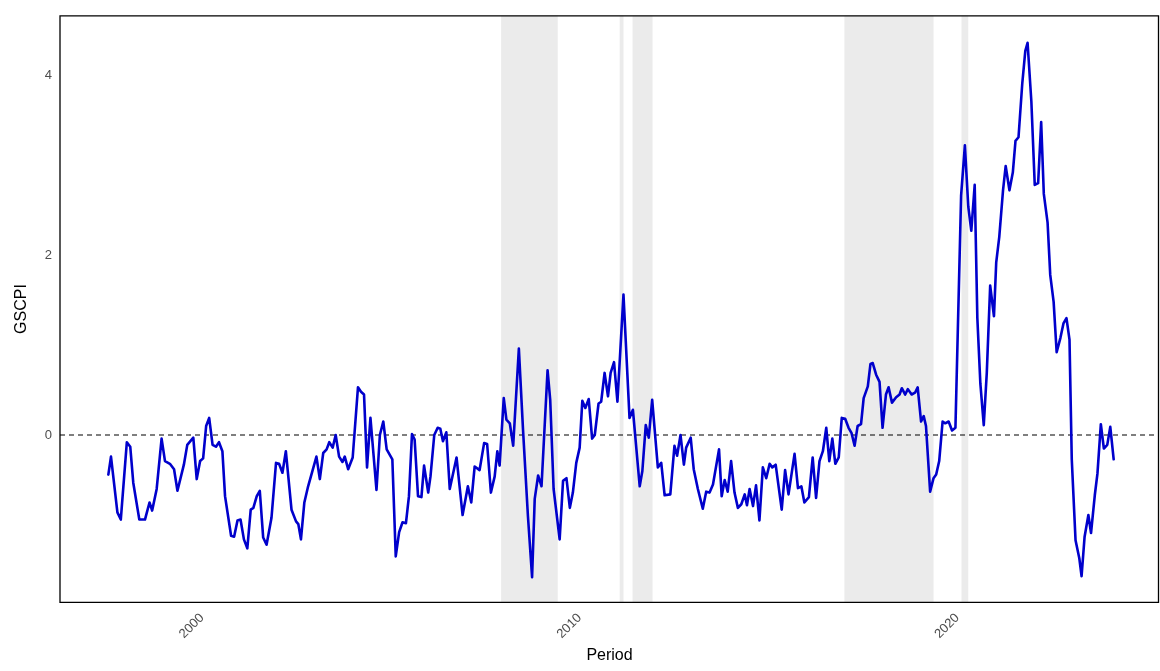  What do you see at coordinates (48, 434) in the screenshot?
I see `y-tick-label: 0` at bounding box center [48, 434].